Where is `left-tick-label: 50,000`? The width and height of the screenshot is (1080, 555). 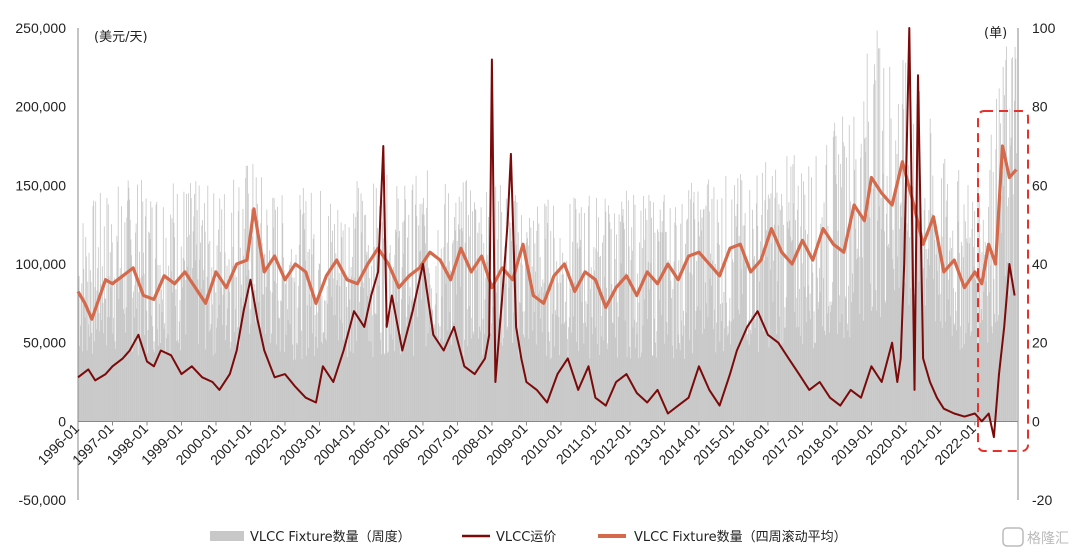
left-tick-label: 50,000 is located at coordinates (44, 343).